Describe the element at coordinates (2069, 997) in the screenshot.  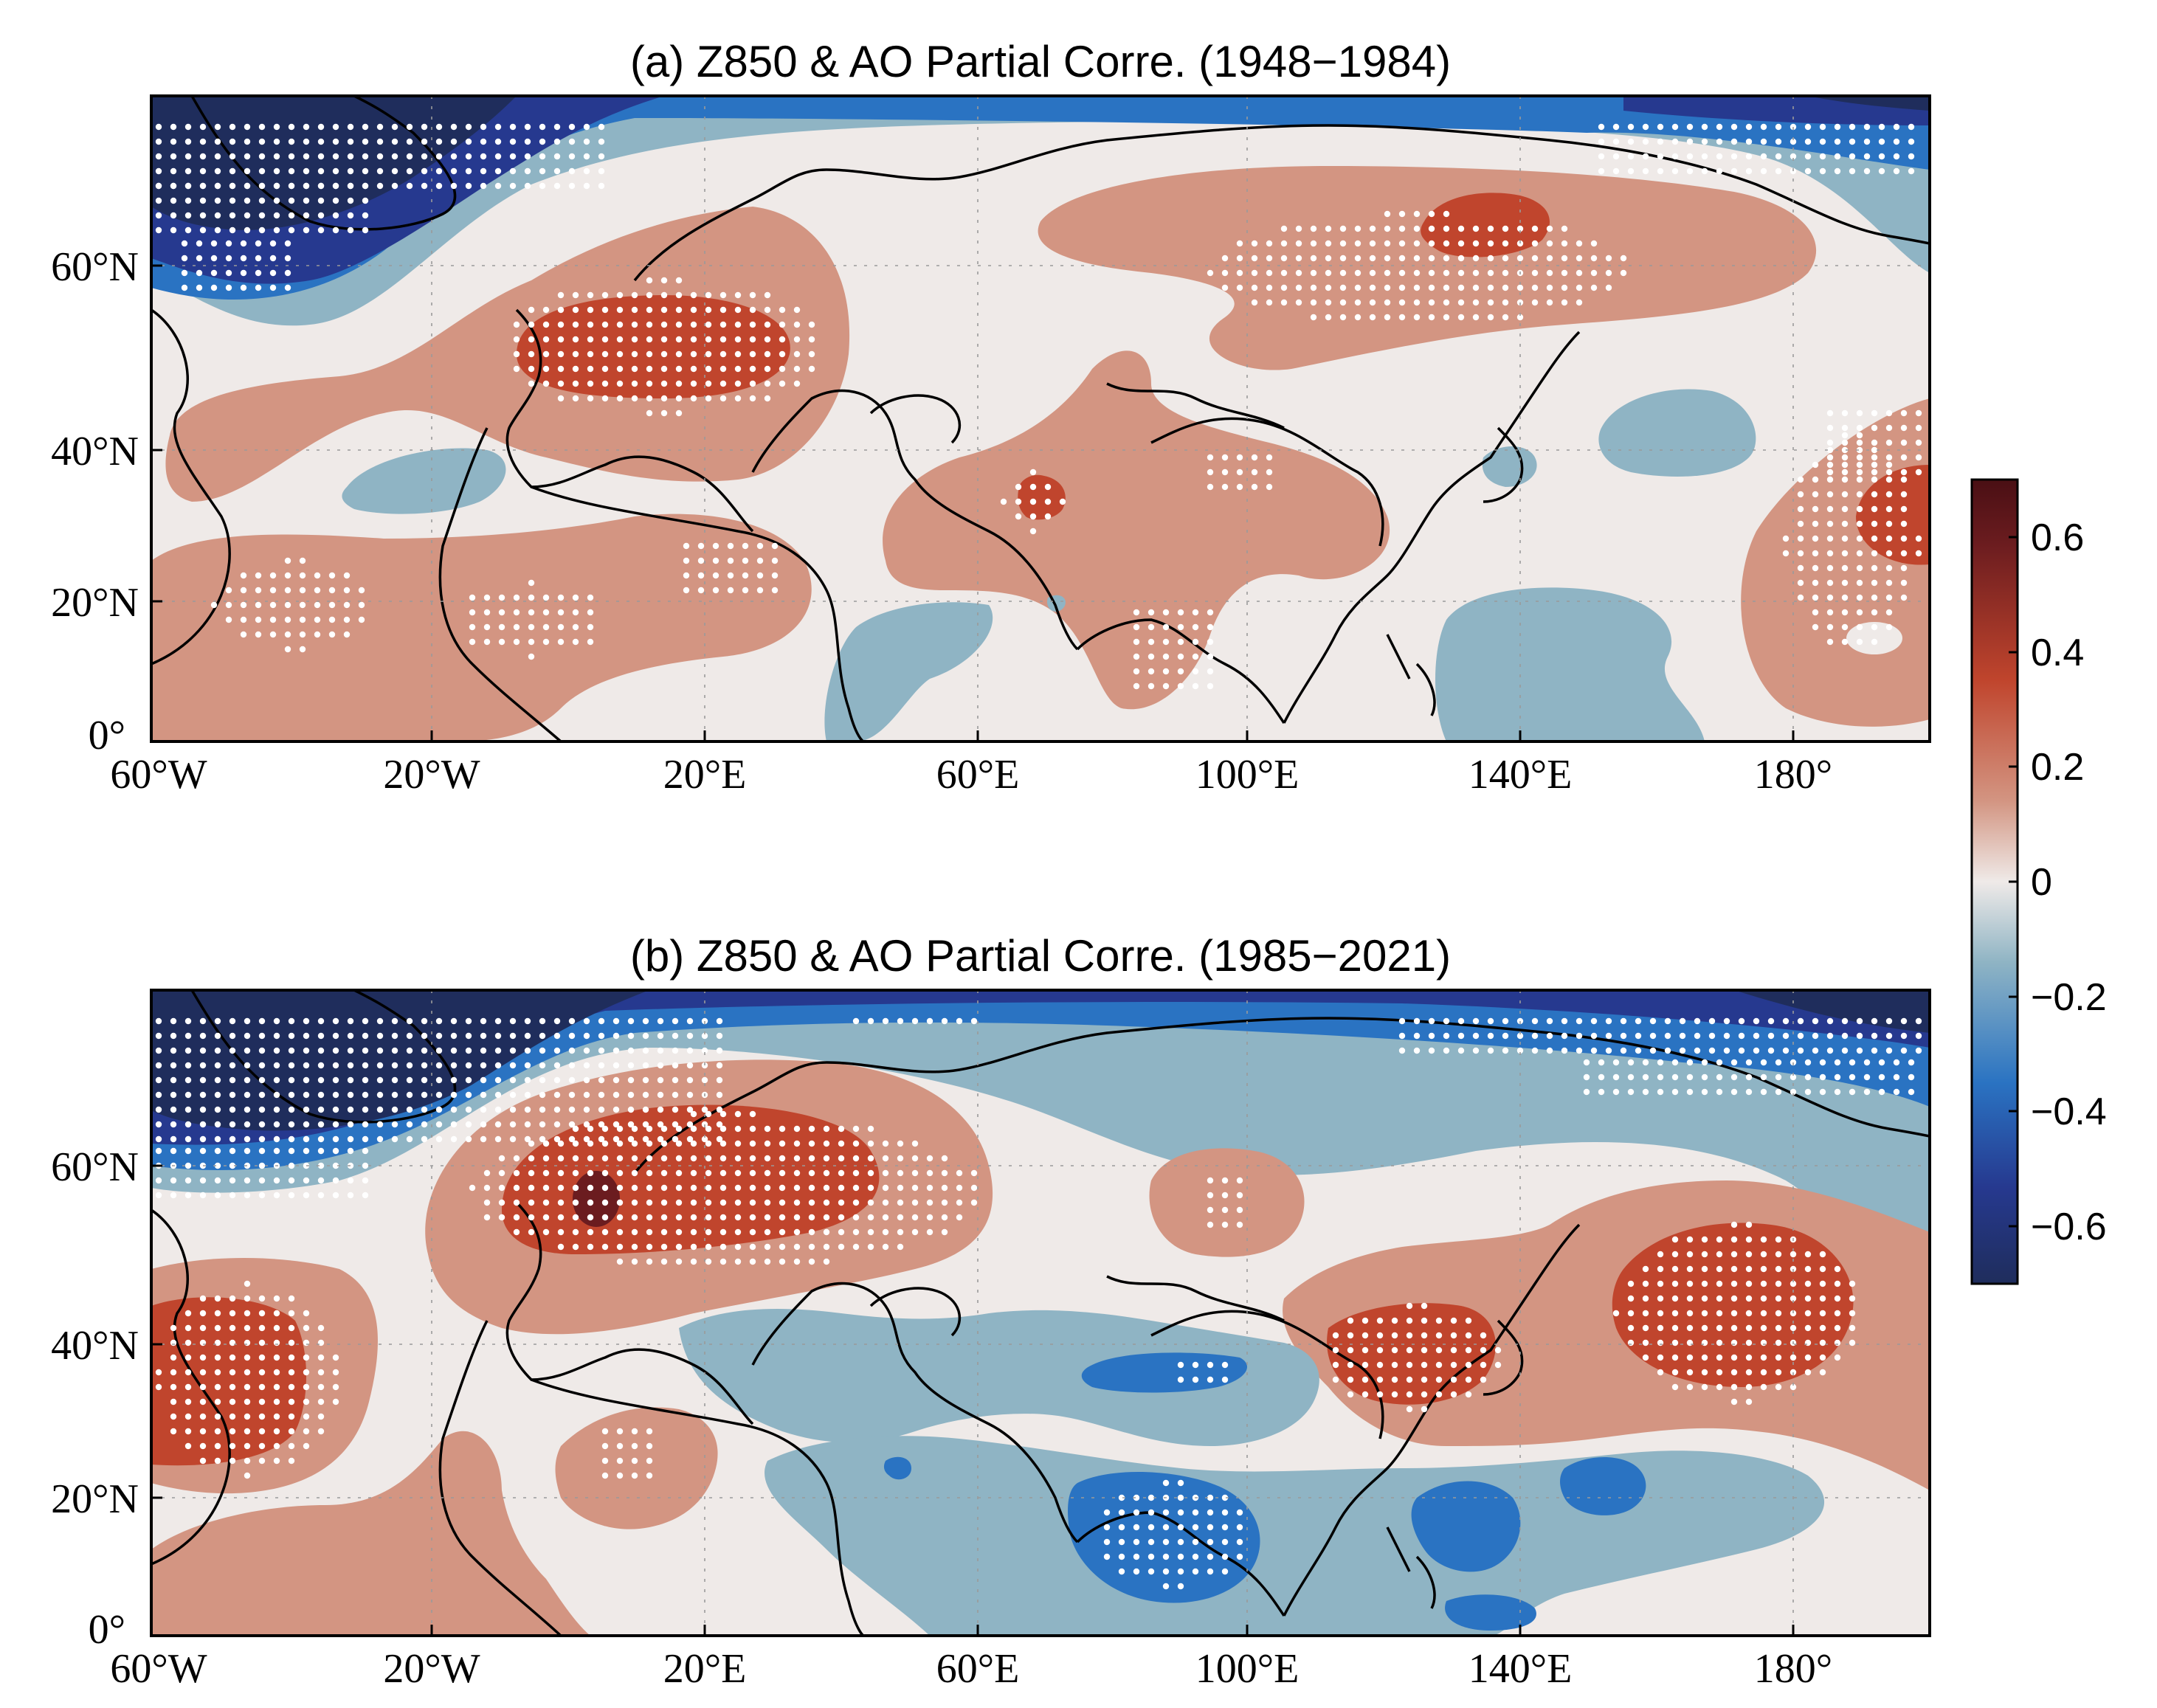
I see `colorbar-tick-neg0.2: −0.2` at that location.